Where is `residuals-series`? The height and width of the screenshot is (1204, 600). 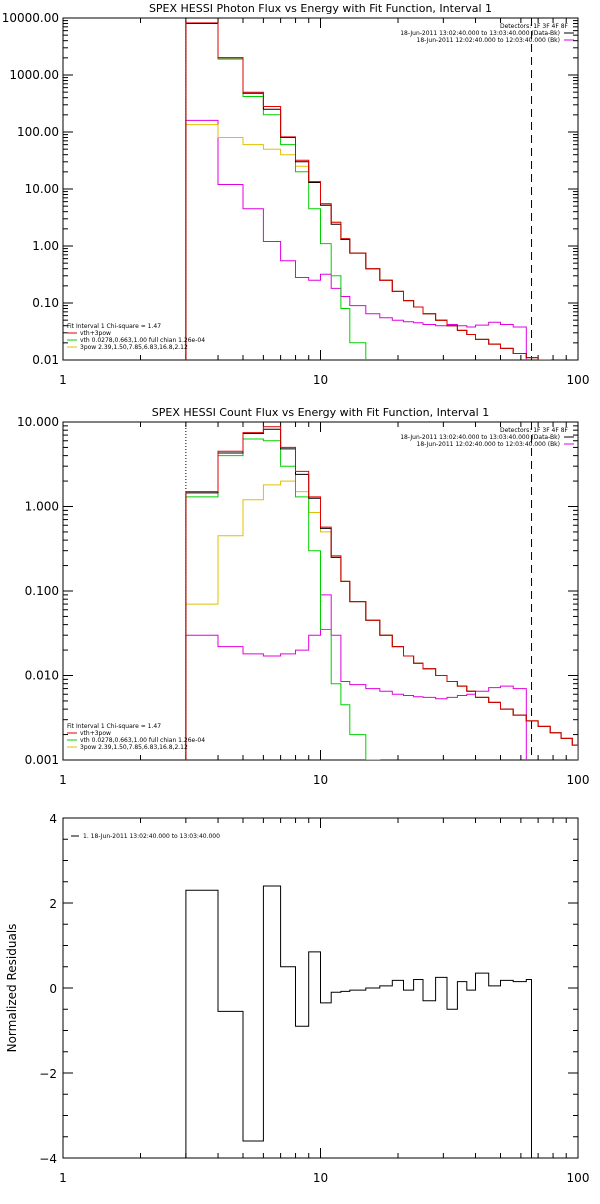
residuals-series is located at coordinates (358, 1021).